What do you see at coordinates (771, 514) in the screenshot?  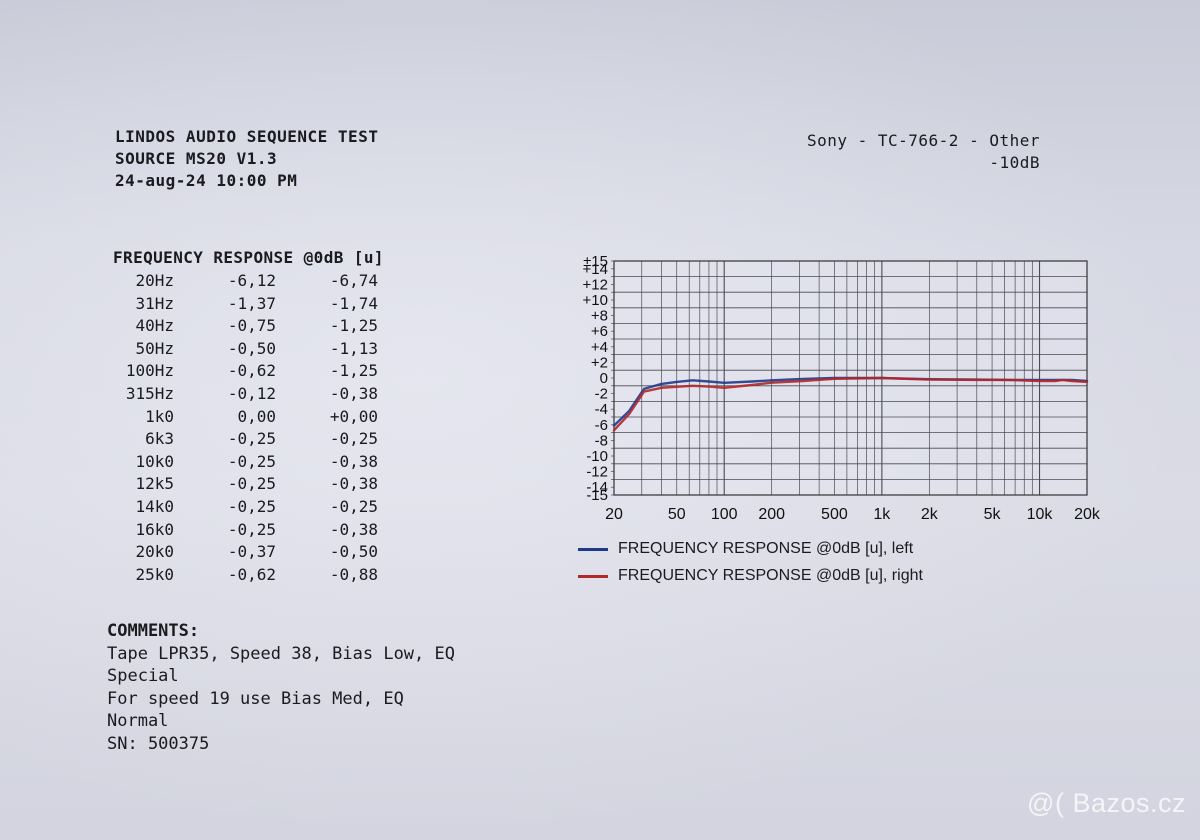 I see `x-tick-label: 200` at bounding box center [771, 514].